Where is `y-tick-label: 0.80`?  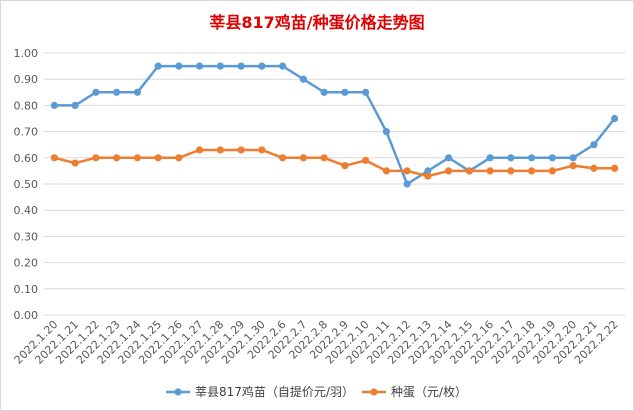 y-tick-label: 0.80 is located at coordinates (26, 105).